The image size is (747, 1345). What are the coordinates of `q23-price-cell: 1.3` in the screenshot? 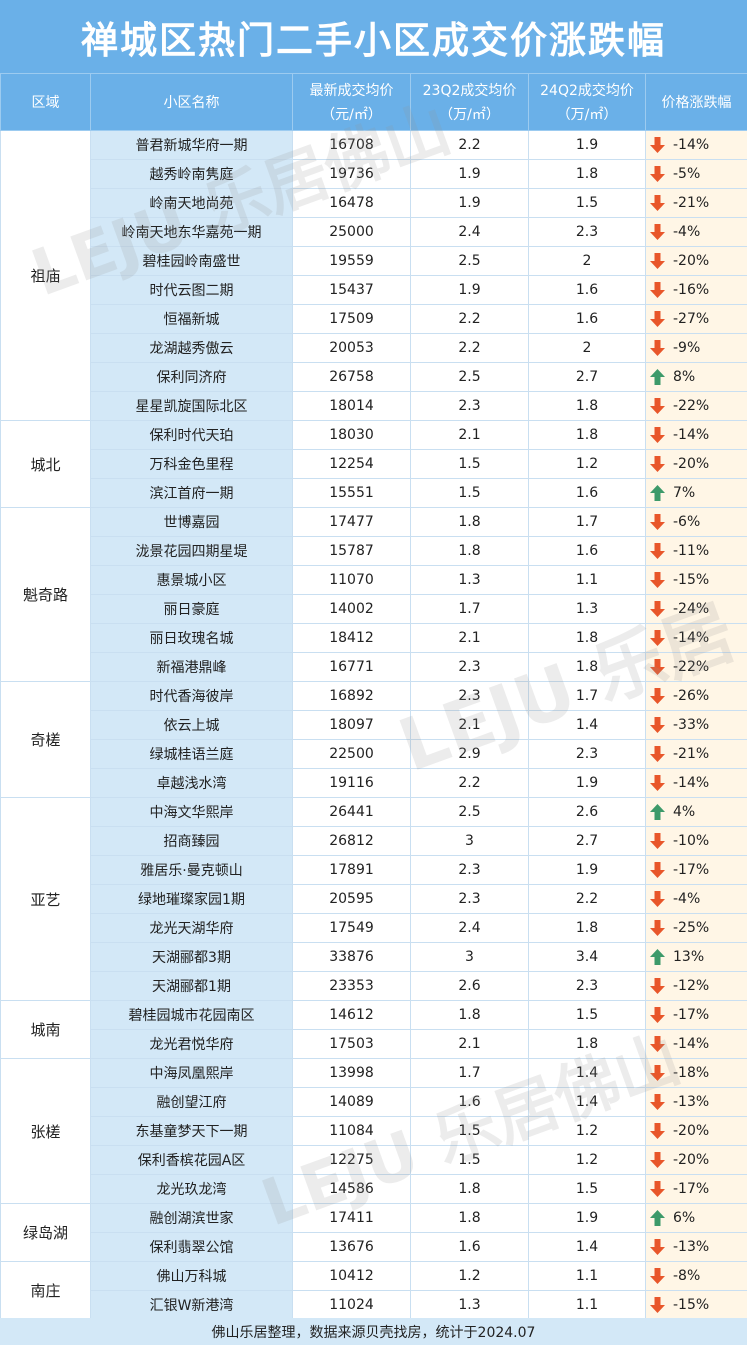 It's located at (469, 1305).